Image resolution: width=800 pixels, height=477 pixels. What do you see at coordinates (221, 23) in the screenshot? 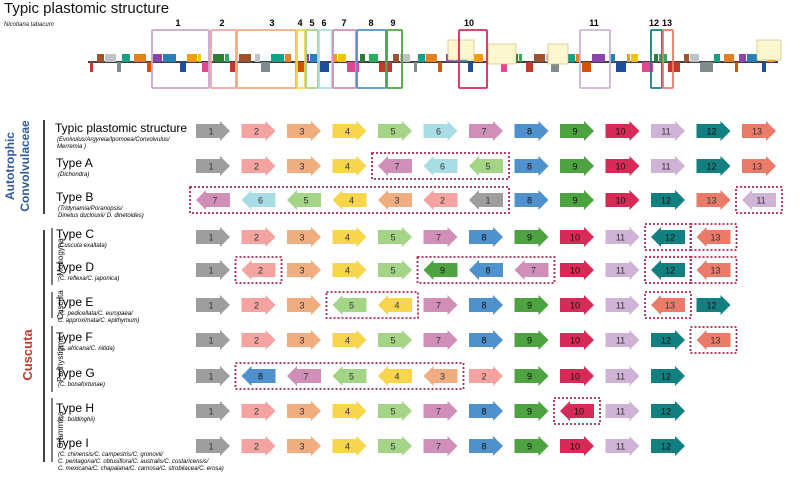
I see `region-label-2: 2` at bounding box center [221, 23].